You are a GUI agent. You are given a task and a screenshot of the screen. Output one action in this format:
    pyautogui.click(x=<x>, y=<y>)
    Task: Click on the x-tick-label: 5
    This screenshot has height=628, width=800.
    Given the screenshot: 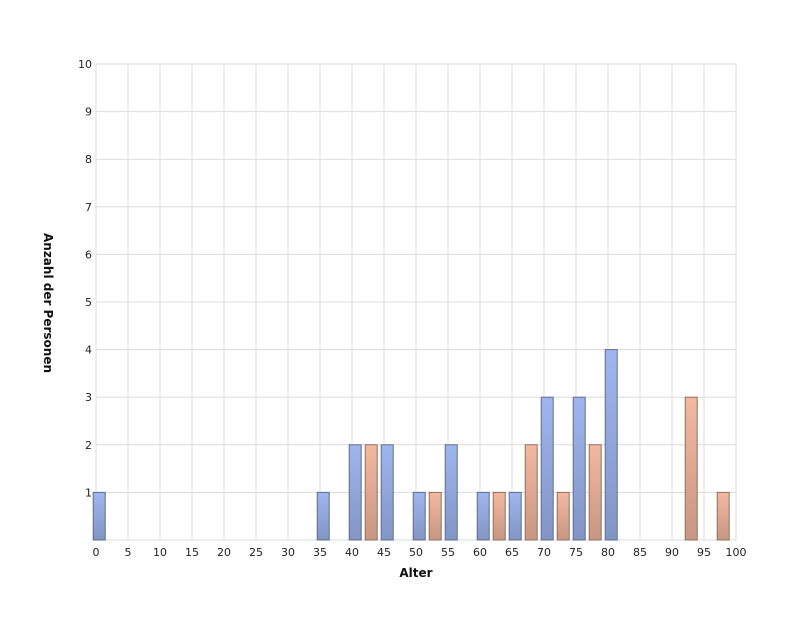 What is the action you would take?
    pyautogui.click(x=128, y=552)
    